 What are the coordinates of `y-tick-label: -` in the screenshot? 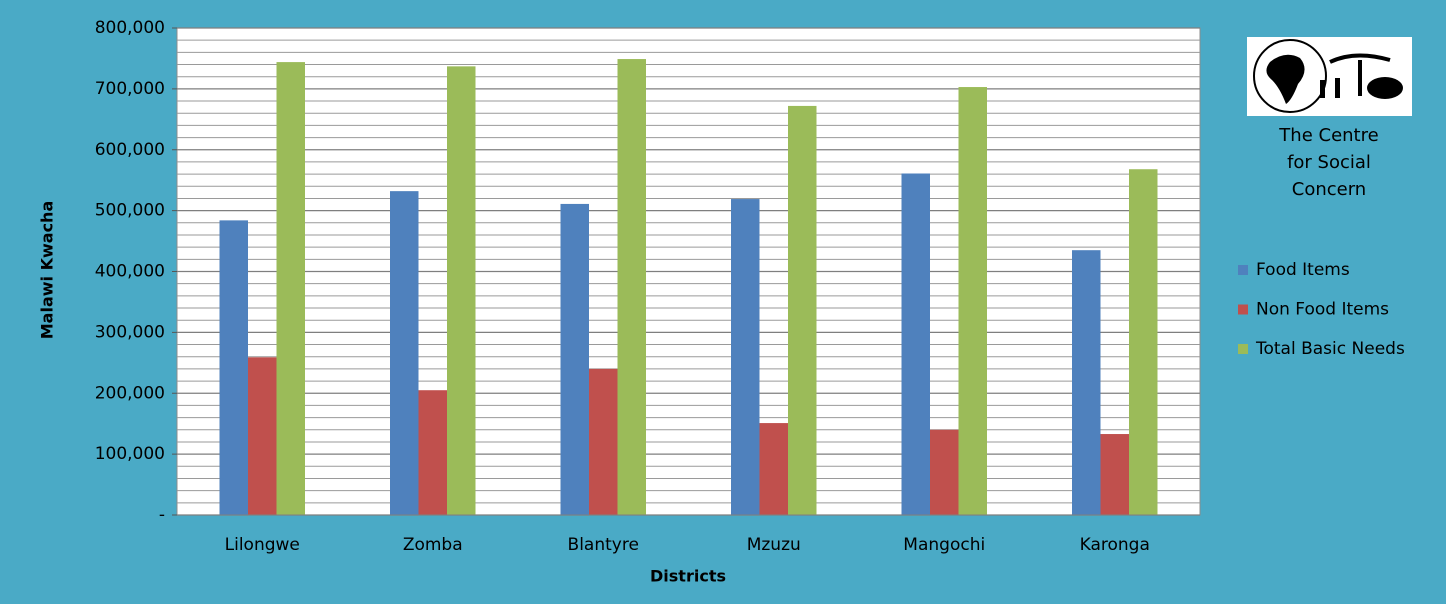 It's located at (162, 515).